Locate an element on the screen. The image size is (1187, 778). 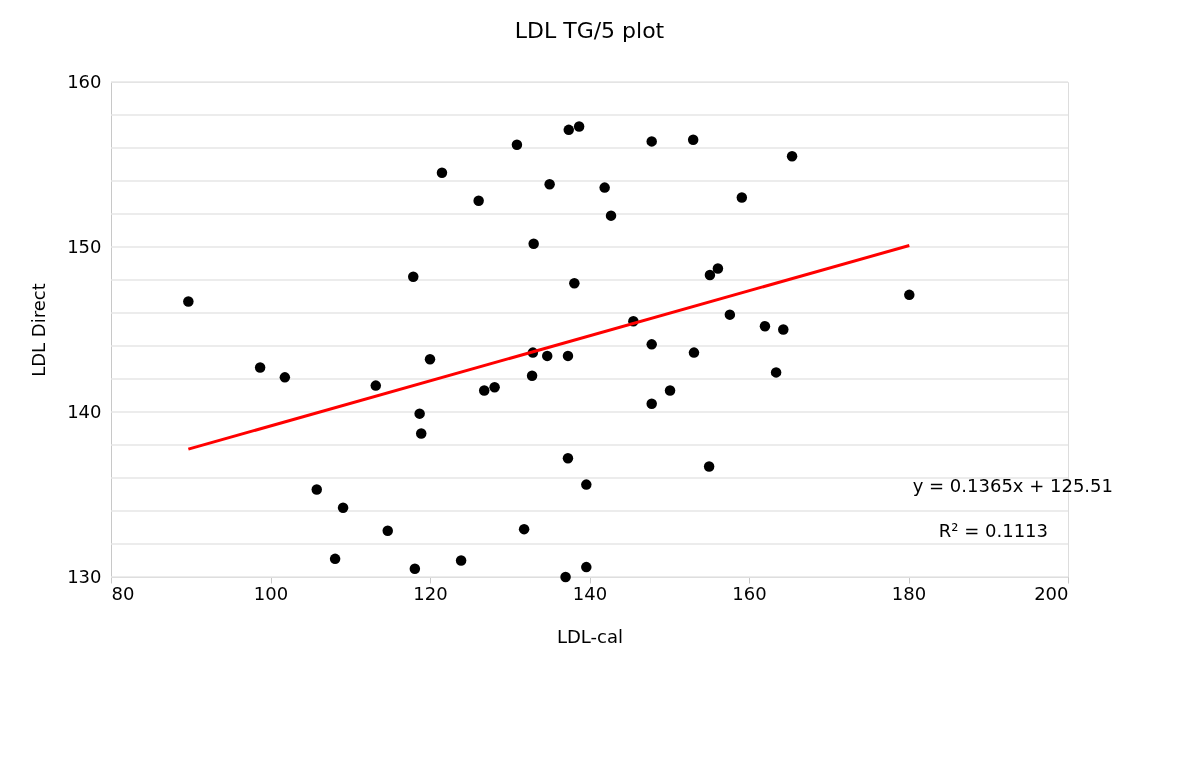
x-tick-label: 80 is located at coordinates (123, 593).